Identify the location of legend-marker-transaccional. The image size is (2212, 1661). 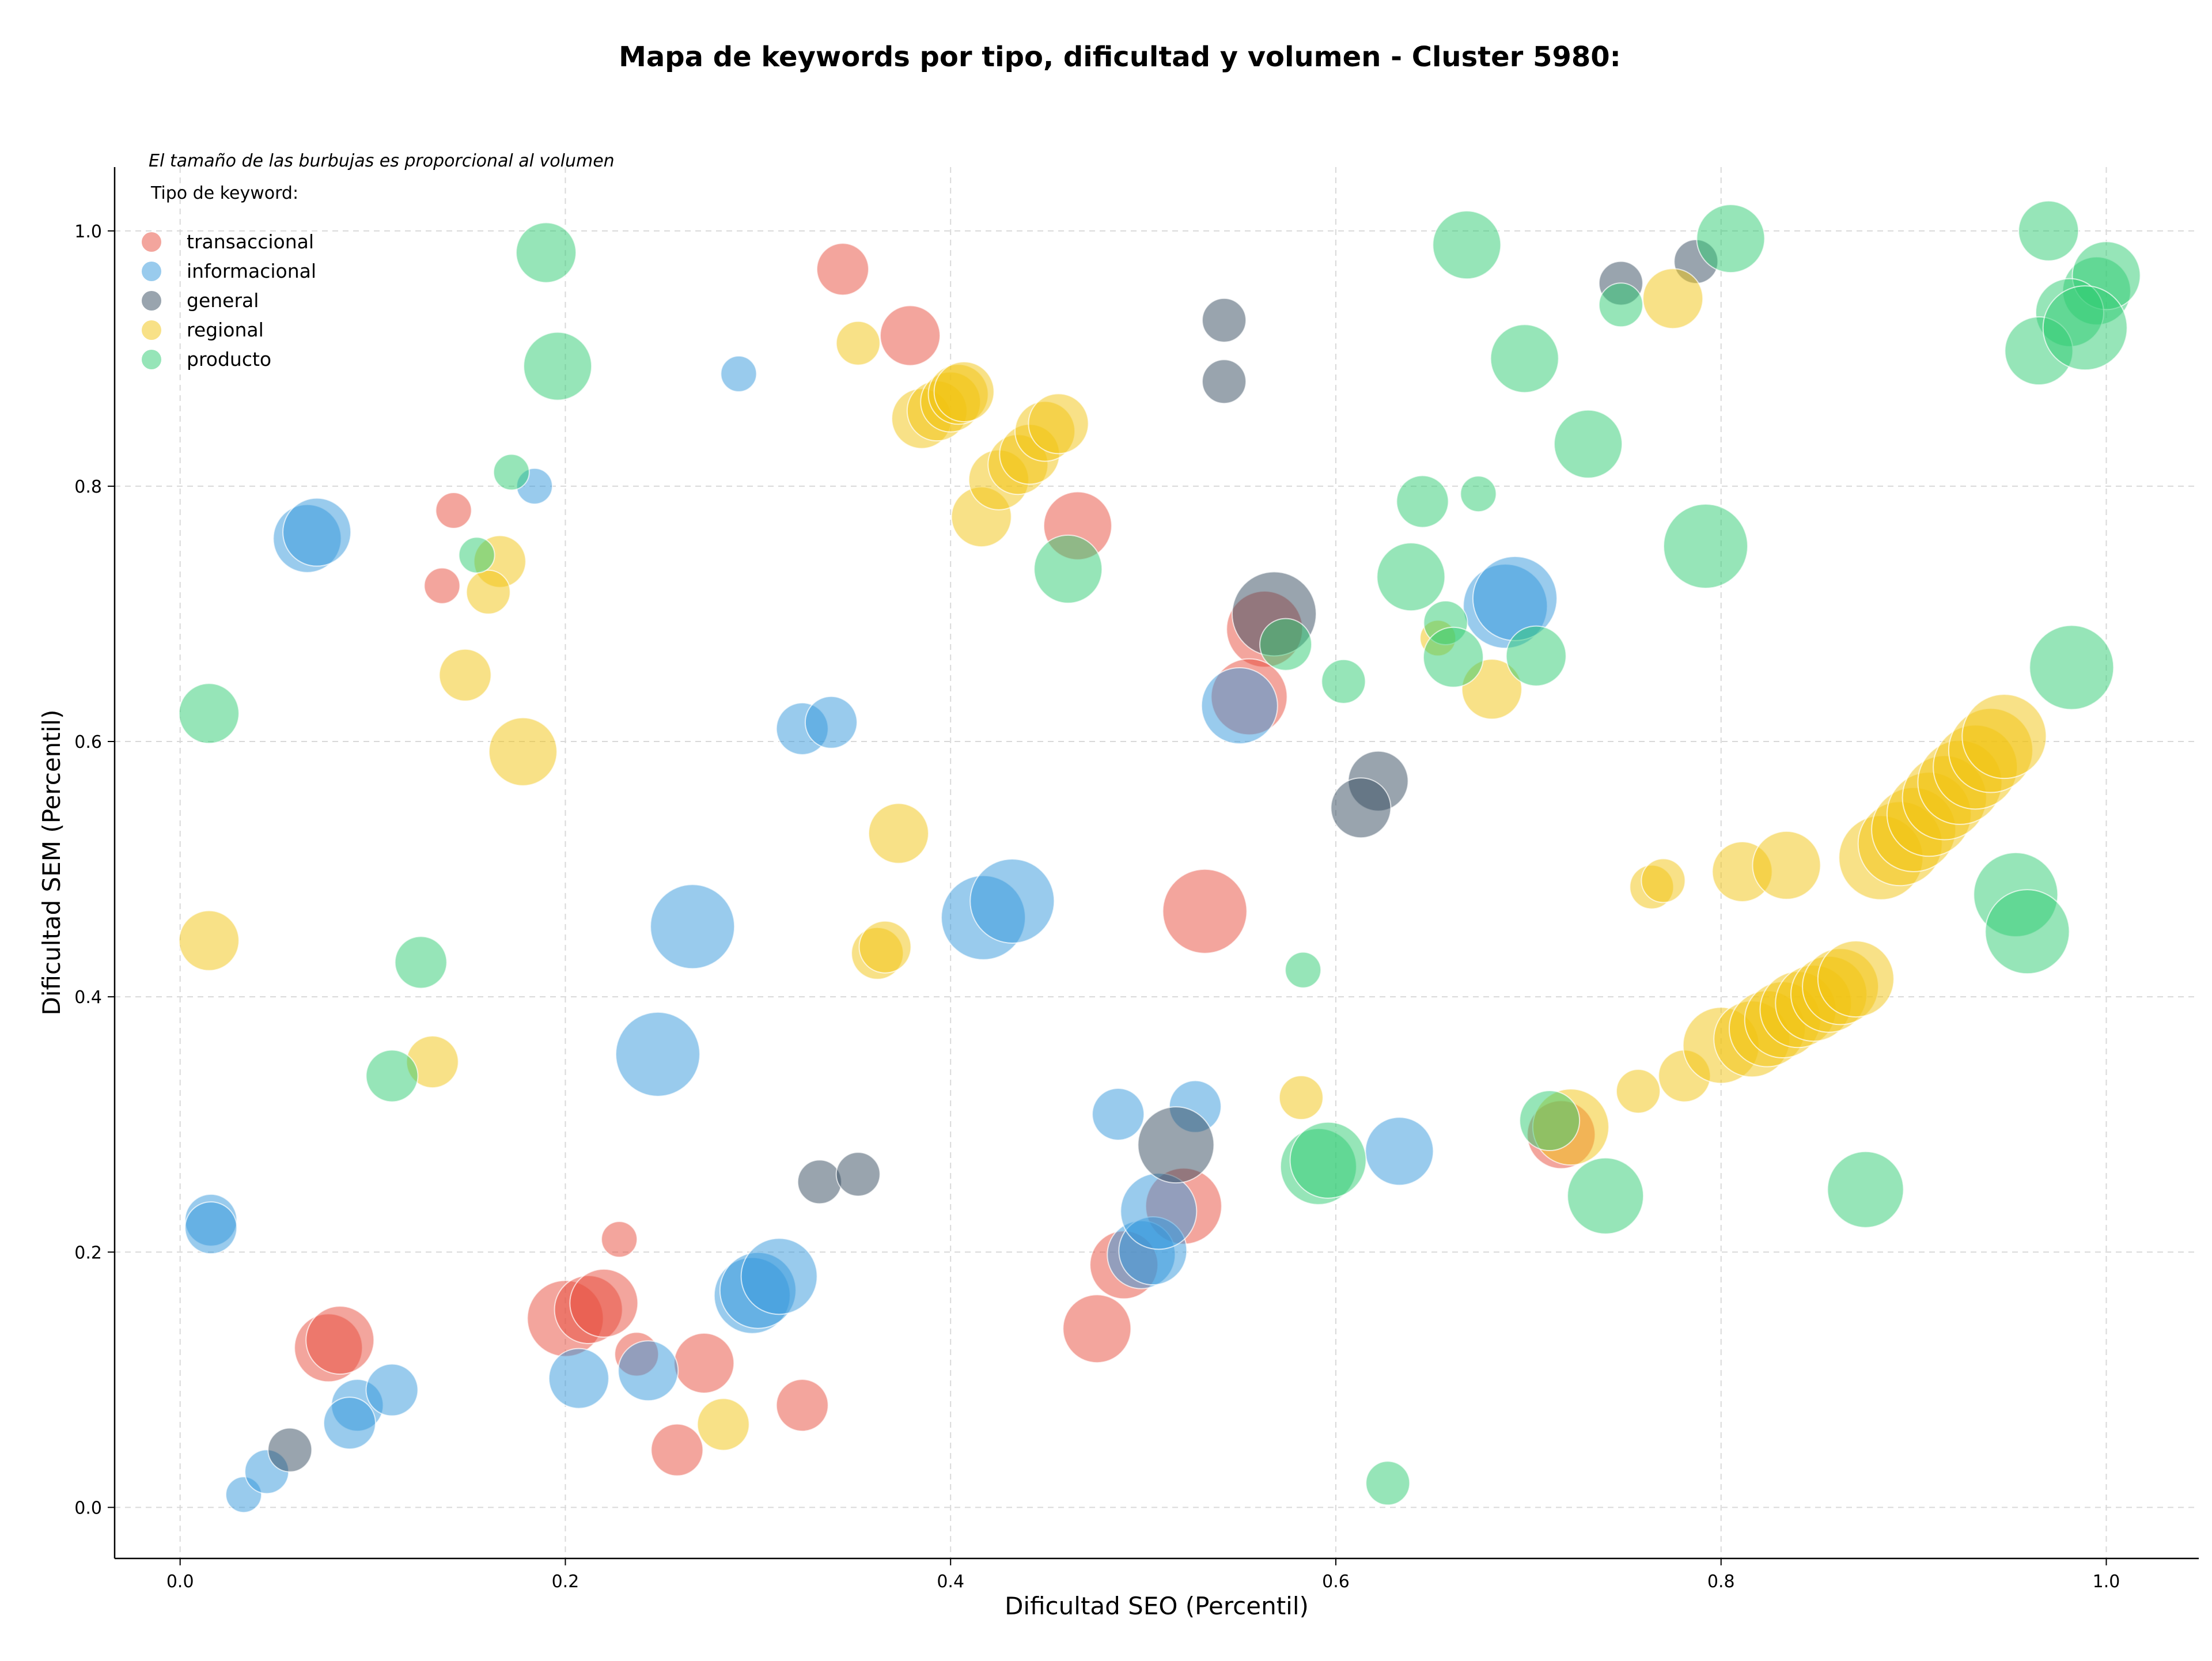
(151, 242).